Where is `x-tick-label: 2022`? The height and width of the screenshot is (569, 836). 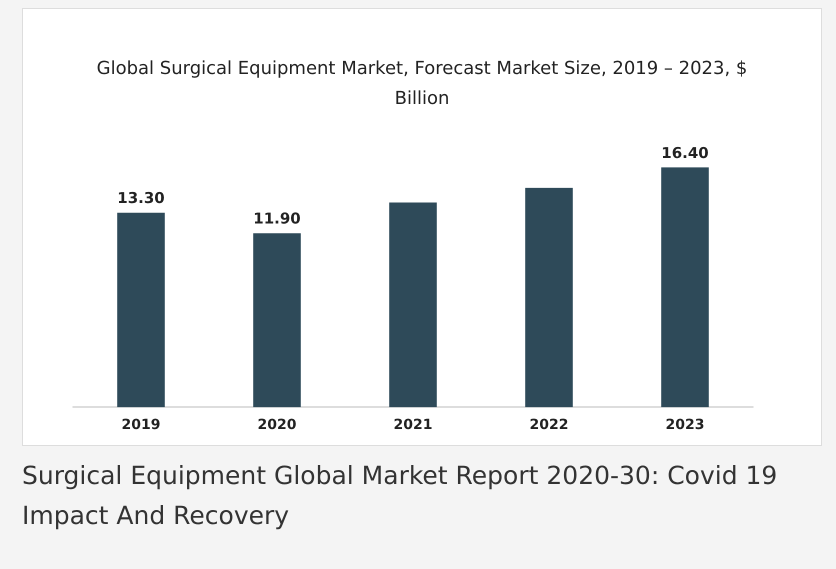 x-tick-label: 2022 is located at coordinates (549, 425).